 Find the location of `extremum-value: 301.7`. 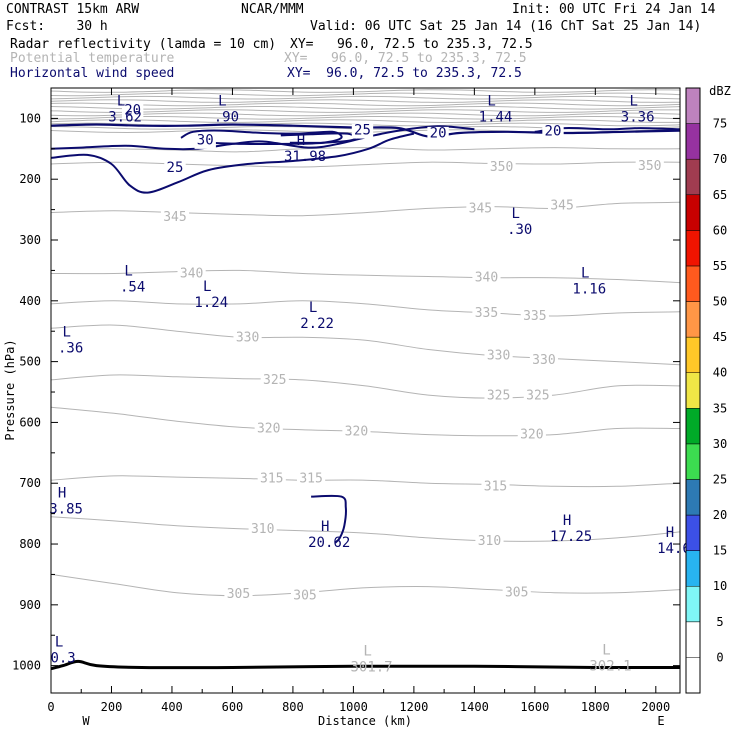

extremum-value: 301.7 is located at coordinates (371, 668).